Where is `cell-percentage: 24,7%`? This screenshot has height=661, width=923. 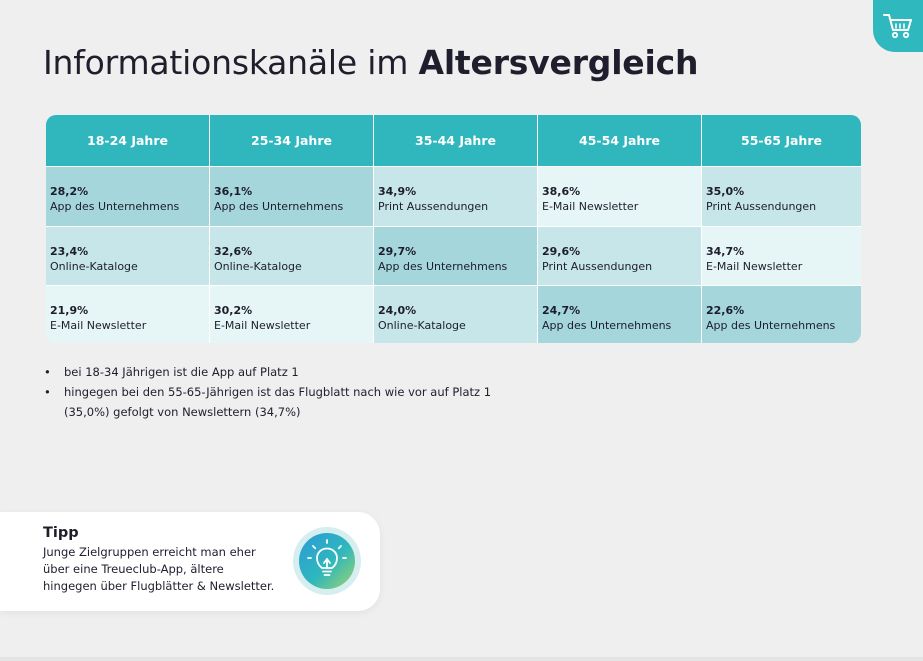
cell-percentage: 24,7% is located at coordinates (561, 310).